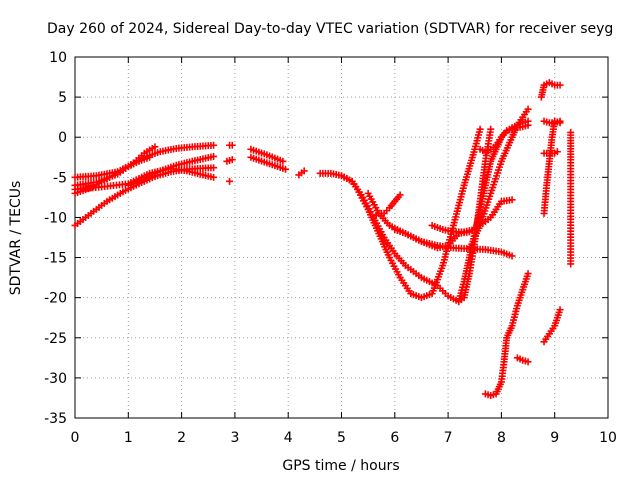 The height and width of the screenshot is (480, 640). I want to click on y-tick-label: -35, so click(55, 419).